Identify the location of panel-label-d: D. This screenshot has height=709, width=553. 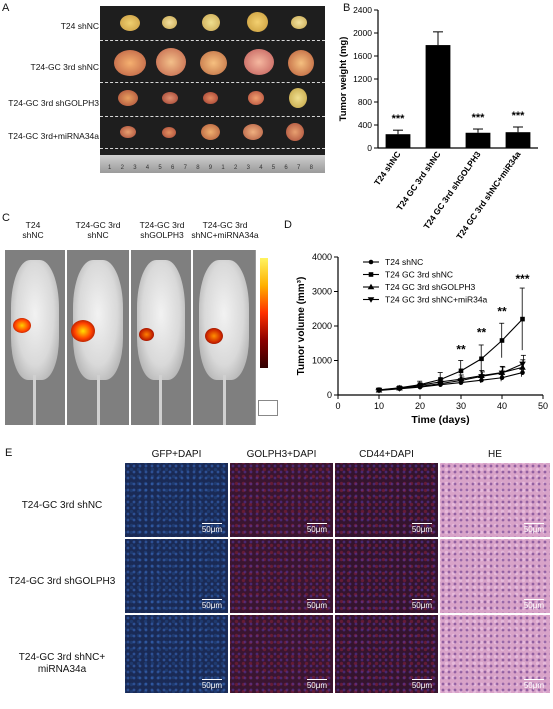
(288, 225).